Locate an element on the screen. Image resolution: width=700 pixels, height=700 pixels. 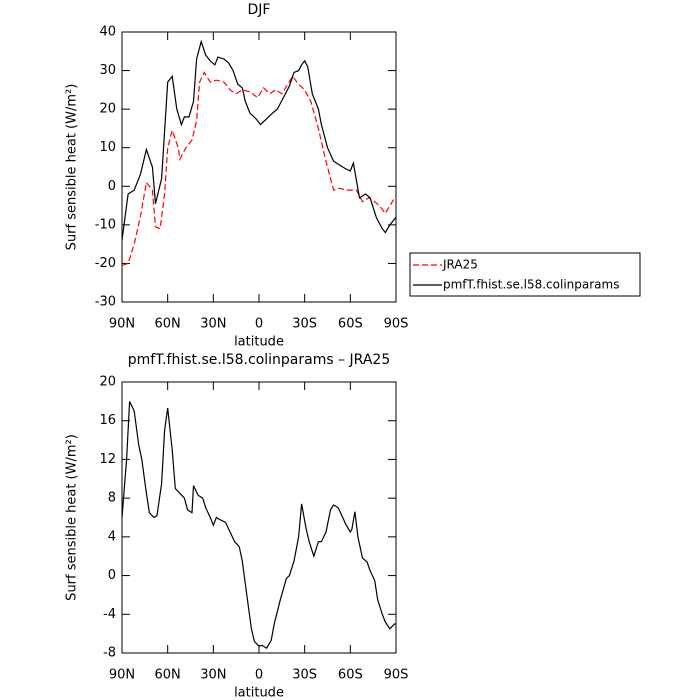
y-tick-label: 4 is located at coordinates (112, 536).